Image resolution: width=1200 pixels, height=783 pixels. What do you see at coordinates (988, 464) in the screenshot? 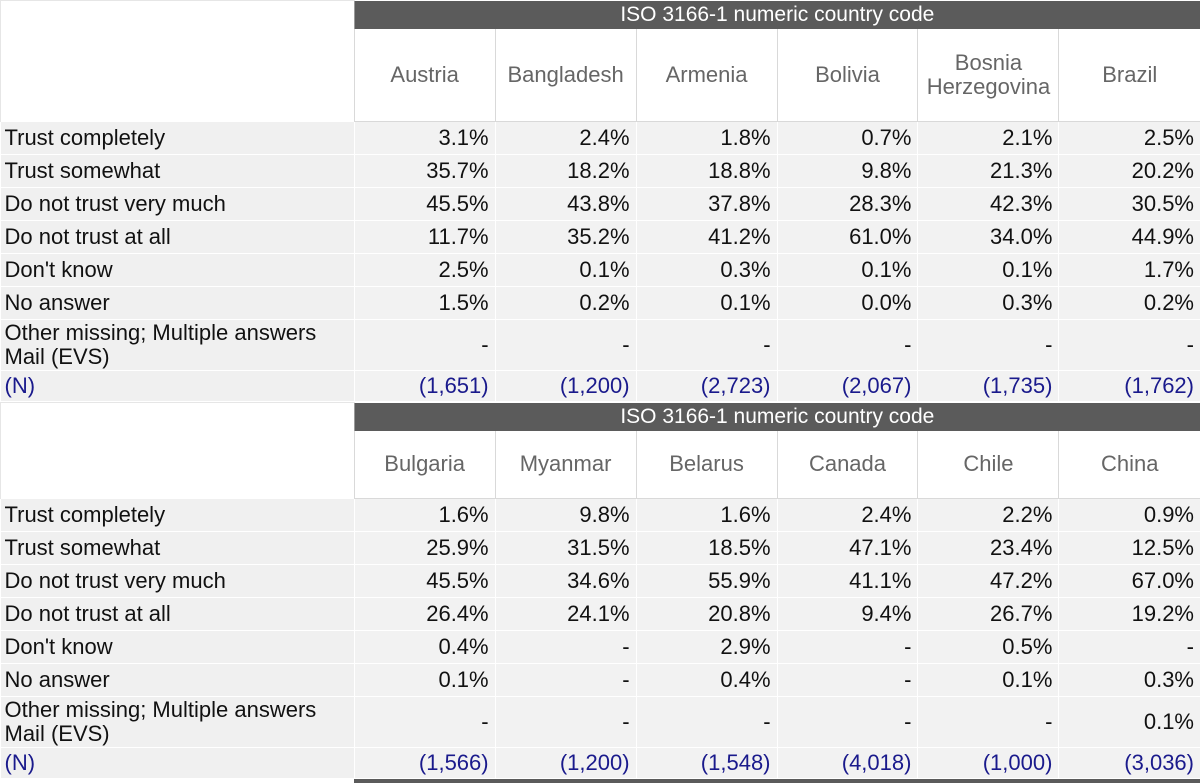
I see `country-header: Chile` at bounding box center [988, 464].